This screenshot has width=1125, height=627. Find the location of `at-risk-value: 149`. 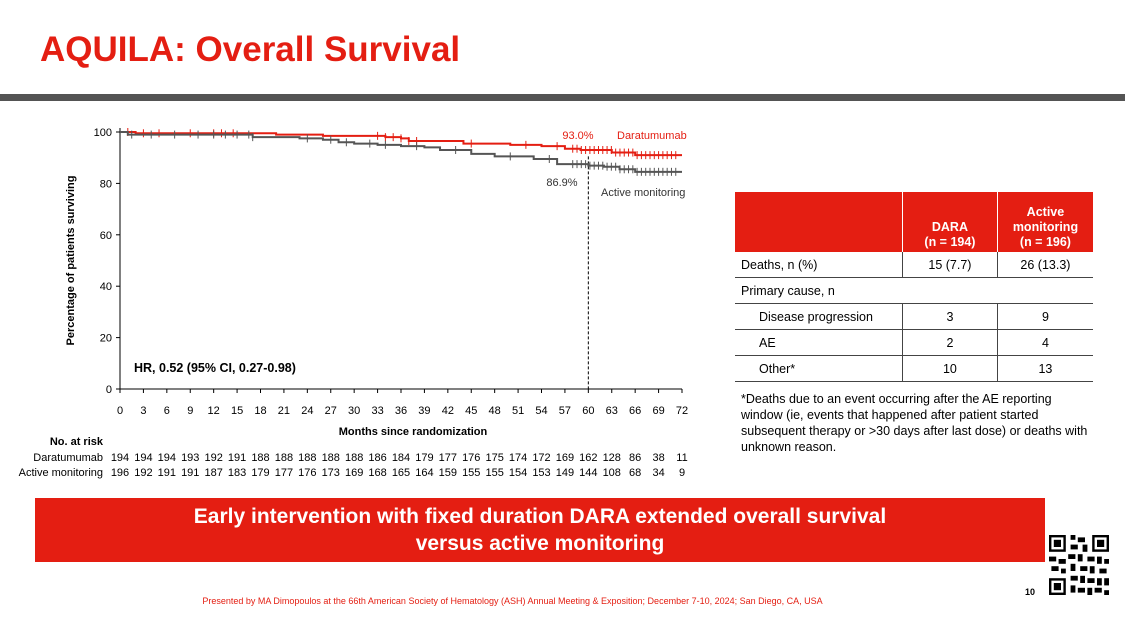

at-risk-value: 149 is located at coordinates (565, 473).